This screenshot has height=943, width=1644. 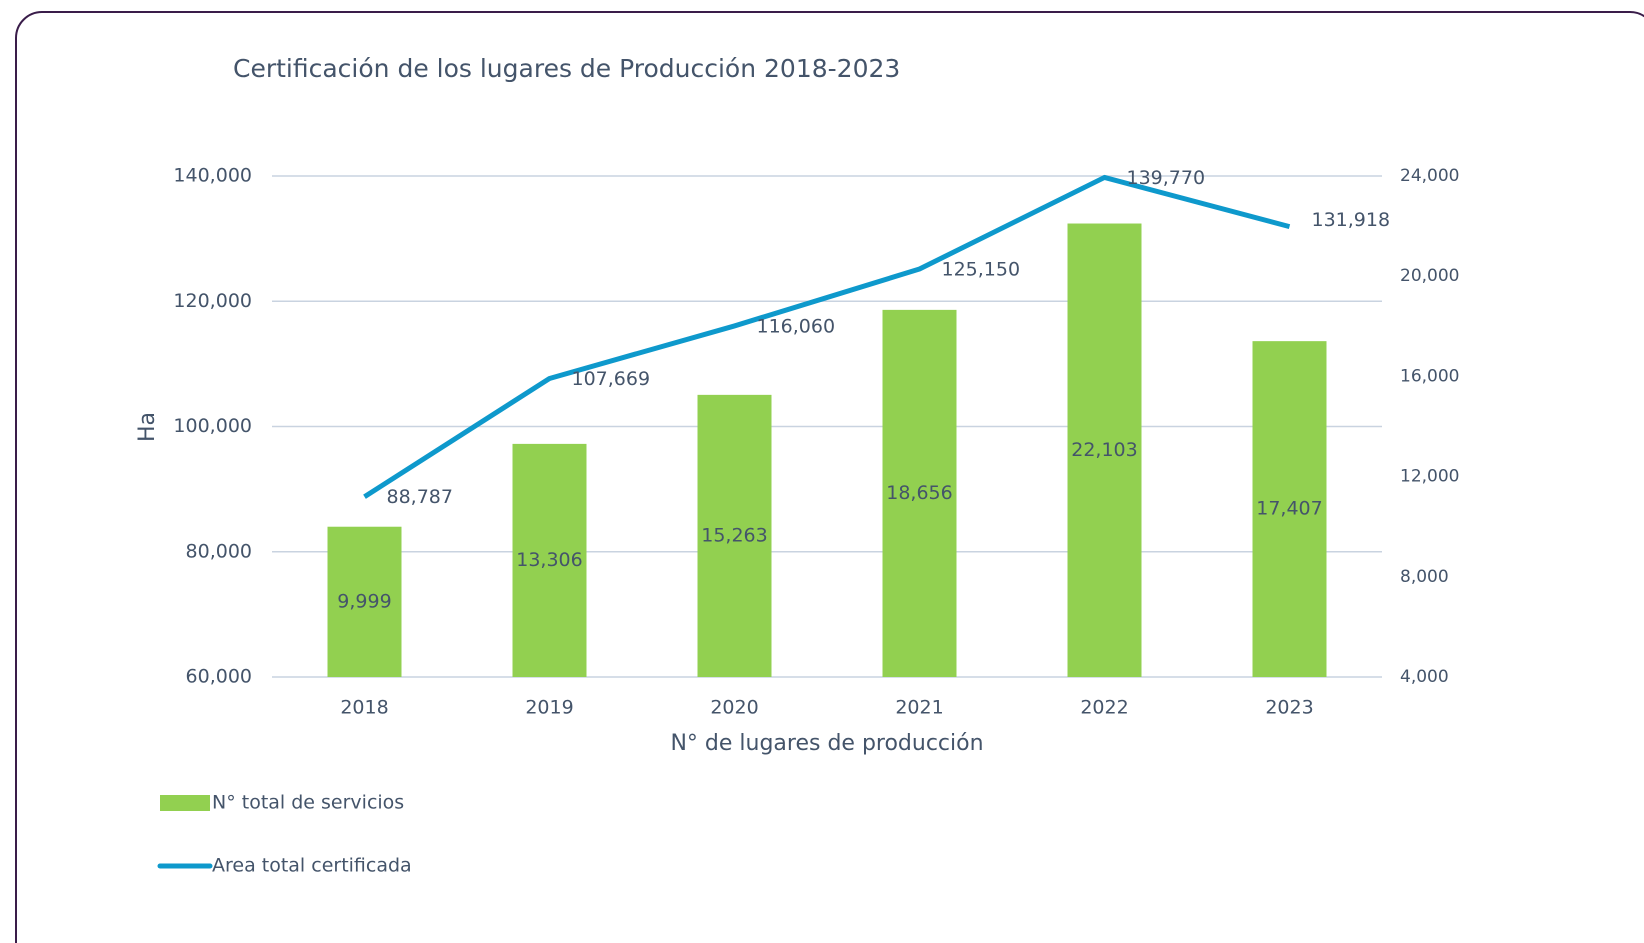 I want to click on bar-value-label: 17,407, so click(x=1289, y=509).